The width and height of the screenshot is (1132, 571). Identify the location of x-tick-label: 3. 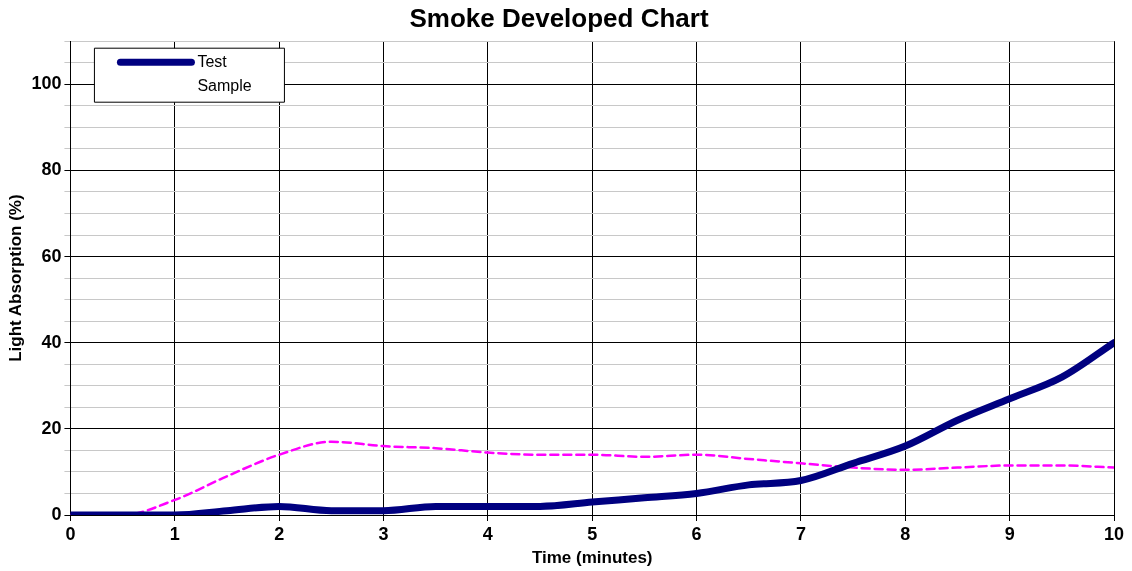
(383, 533).